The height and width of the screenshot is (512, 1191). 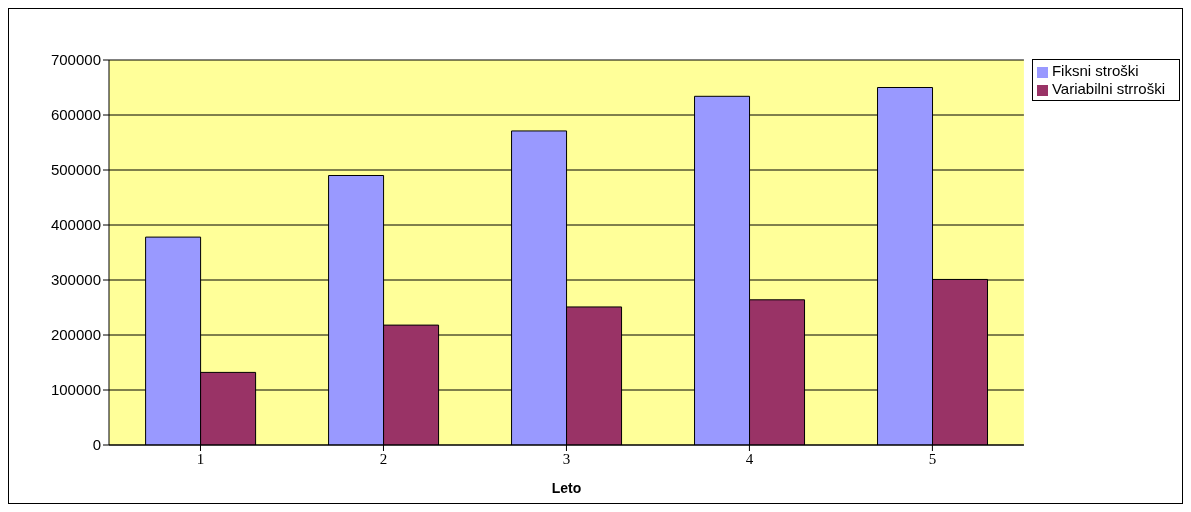 What do you see at coordinates (200, 458) in the screenshot?
I see `x-tick-label: 1` at bounding box center [200, 458].